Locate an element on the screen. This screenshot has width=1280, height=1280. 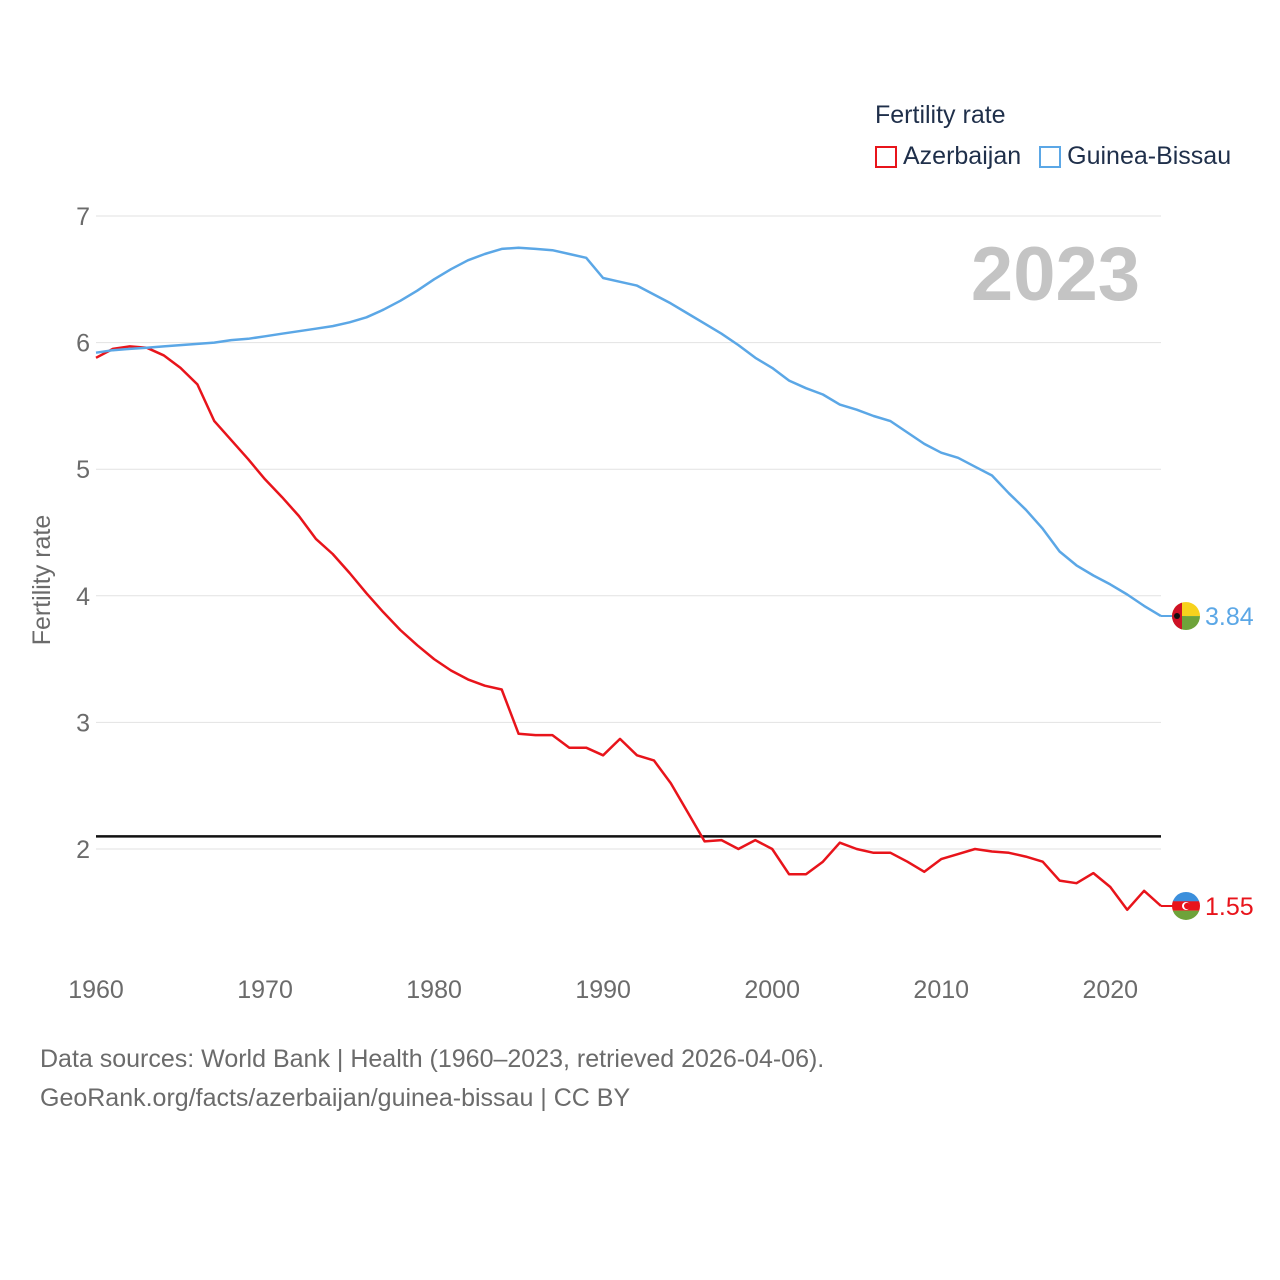
x-tick-label: 1970 is located at coordinates (265, 990).